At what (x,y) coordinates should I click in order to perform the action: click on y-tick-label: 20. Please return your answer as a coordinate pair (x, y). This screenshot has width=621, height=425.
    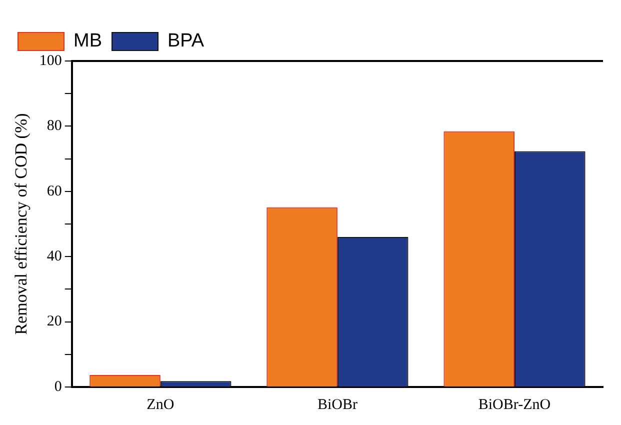
    Looking at the image, I should click on (54, 322).